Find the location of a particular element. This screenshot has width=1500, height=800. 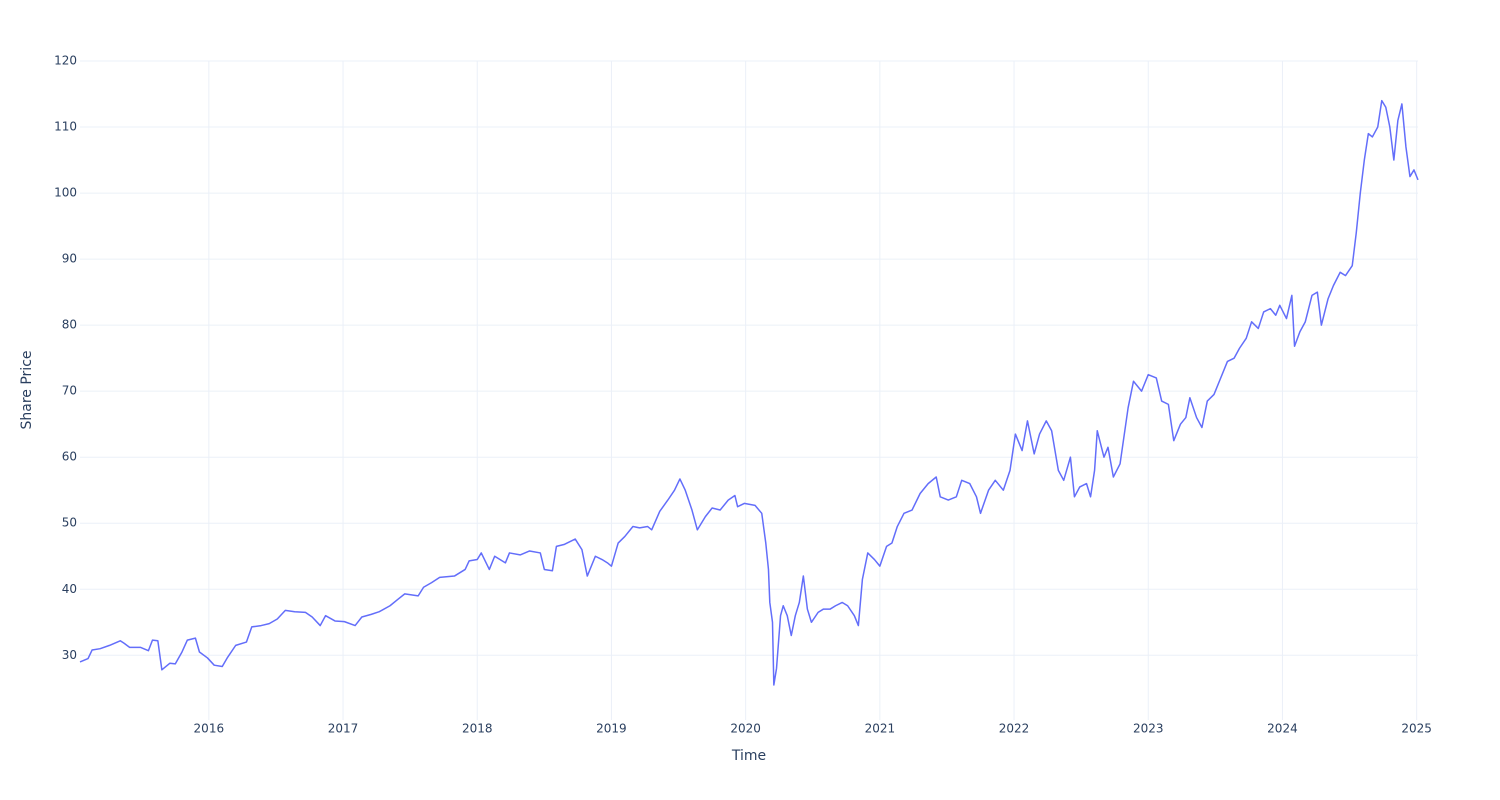

y-tick-label: 60 is located at coordinates (69, 457).